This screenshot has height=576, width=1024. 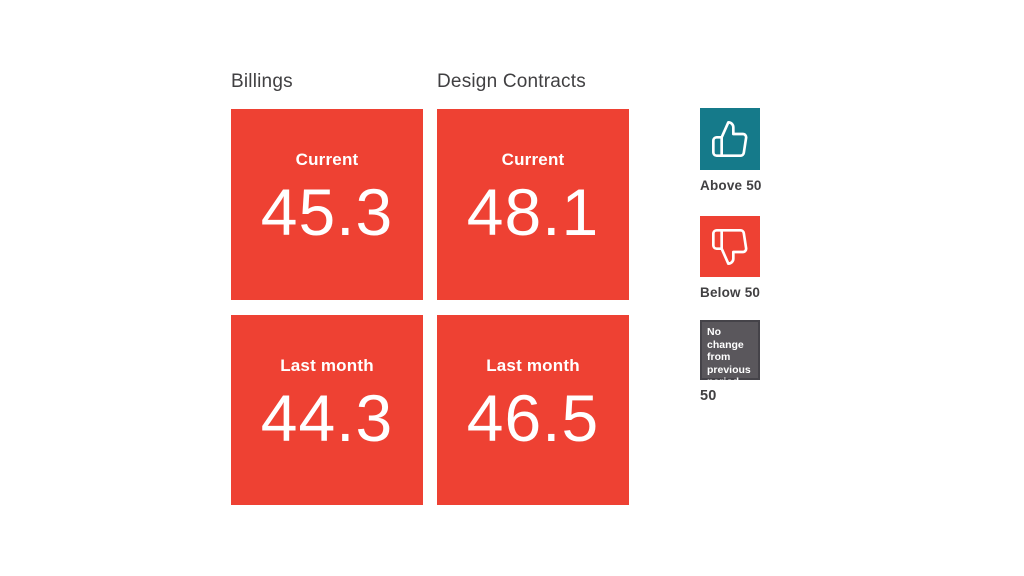 I want to click on thumbs-up-icon, so click(x=730, y=139).